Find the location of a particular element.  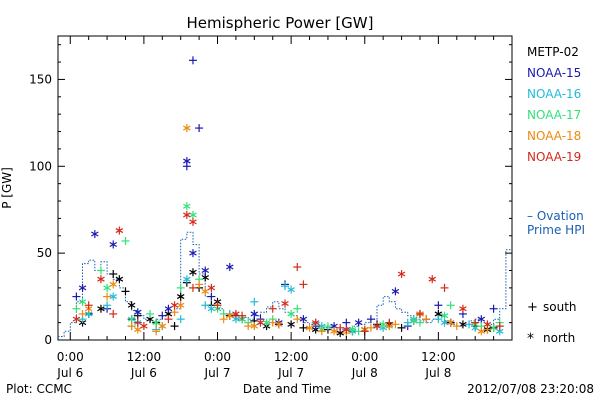

x-tick-date: Jul 6 is located at coordinates (143, 373).